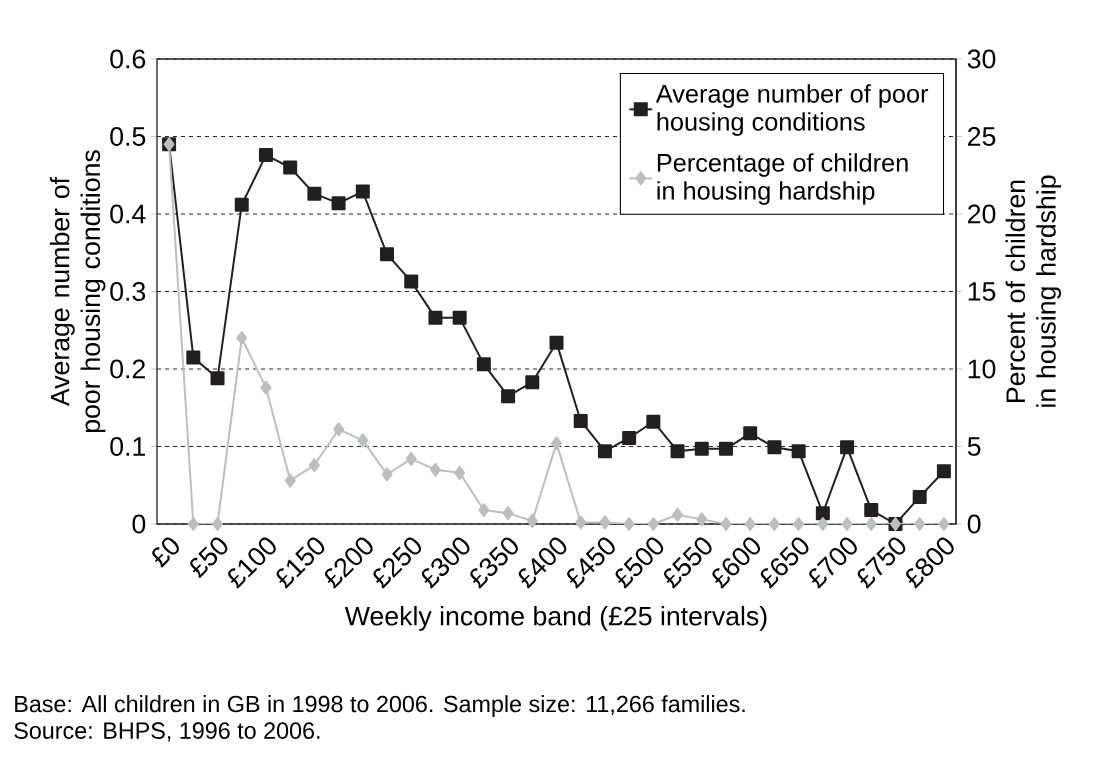  Describe the element at coordinates (77, 291) in the screenshot. I see `y-axis-title: Average number of poor housing conditions` at that location.